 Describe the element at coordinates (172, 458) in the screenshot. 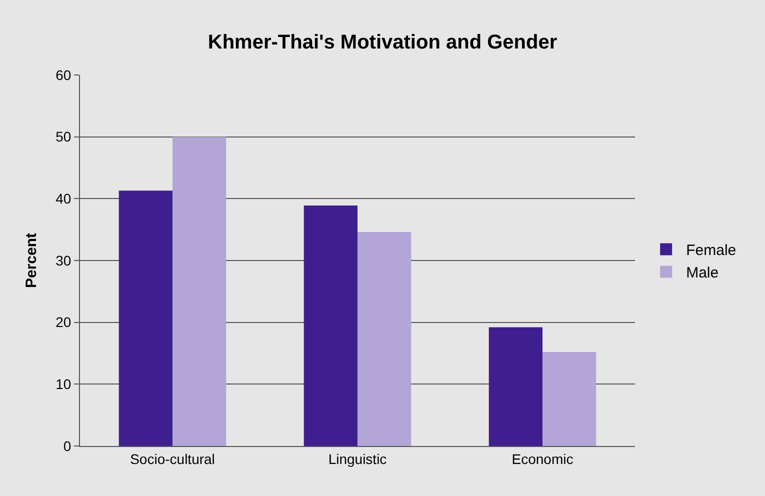

I see `x-tick-label: Socio-cultural` at that location.